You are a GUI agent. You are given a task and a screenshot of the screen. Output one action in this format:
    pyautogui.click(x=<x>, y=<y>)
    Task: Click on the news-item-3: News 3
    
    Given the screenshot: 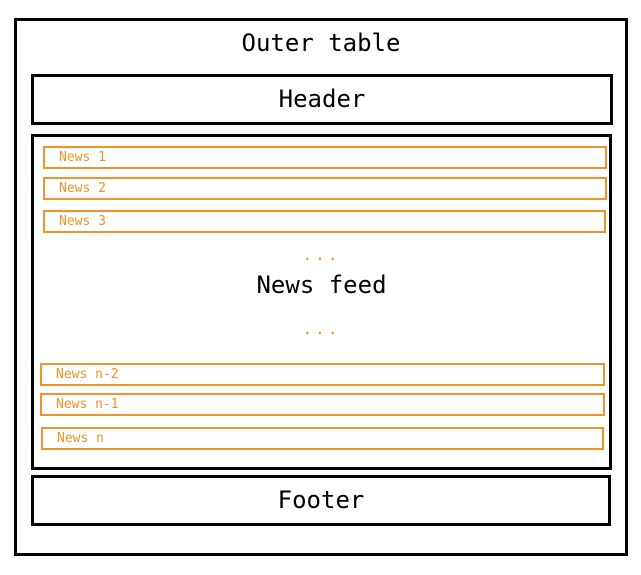 What is the action you would take?
    pyautogui.click(x=324, y=221)
    